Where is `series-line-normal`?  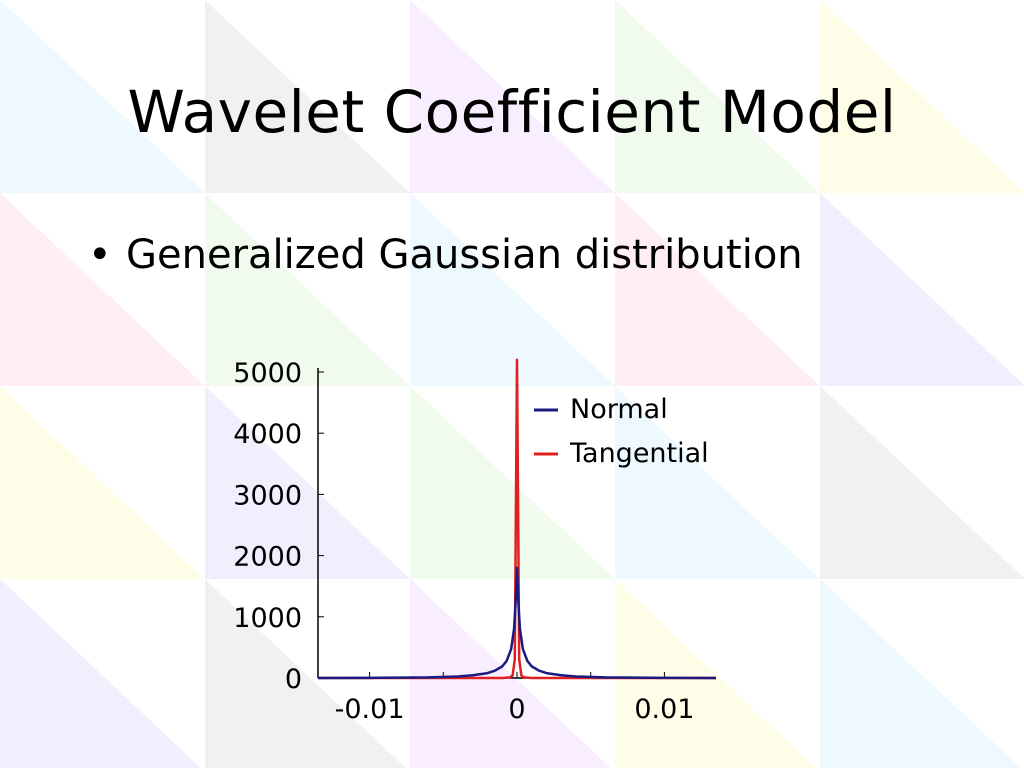 series-line-normal is located at coordinates (517, 623).